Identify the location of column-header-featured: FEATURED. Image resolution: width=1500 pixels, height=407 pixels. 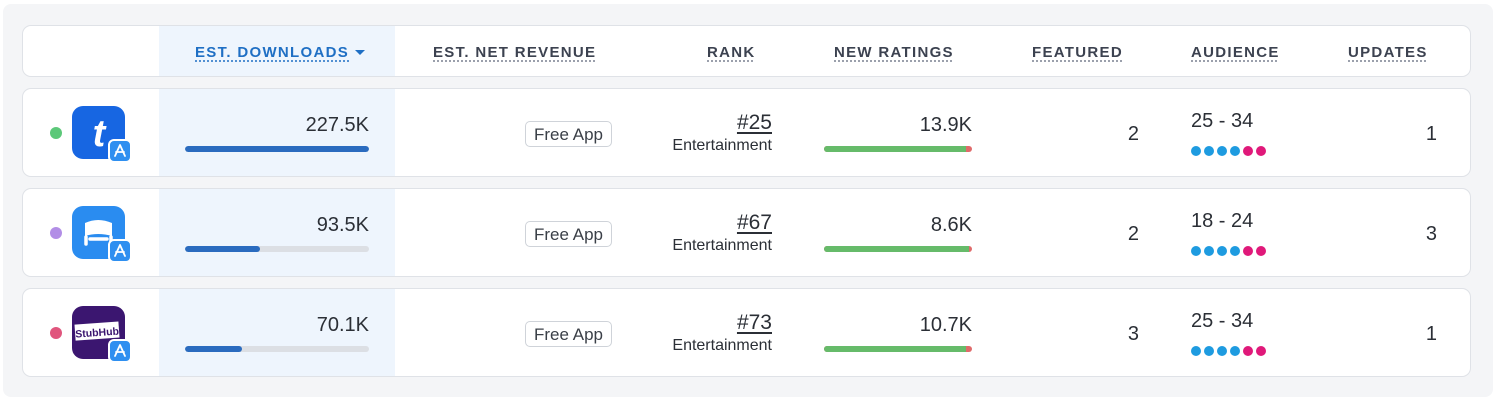
(1077, 52).